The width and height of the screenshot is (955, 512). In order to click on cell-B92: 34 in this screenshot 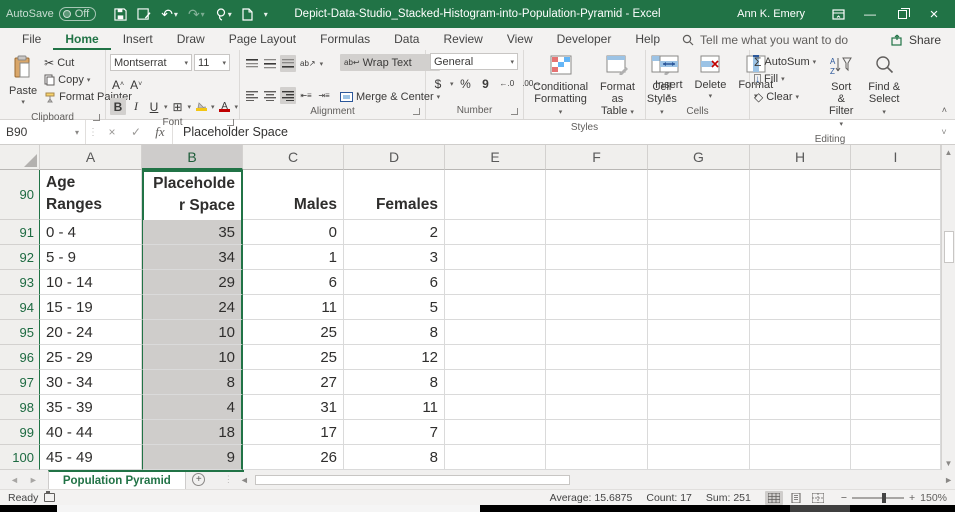, I will do `click(192, 257)`.